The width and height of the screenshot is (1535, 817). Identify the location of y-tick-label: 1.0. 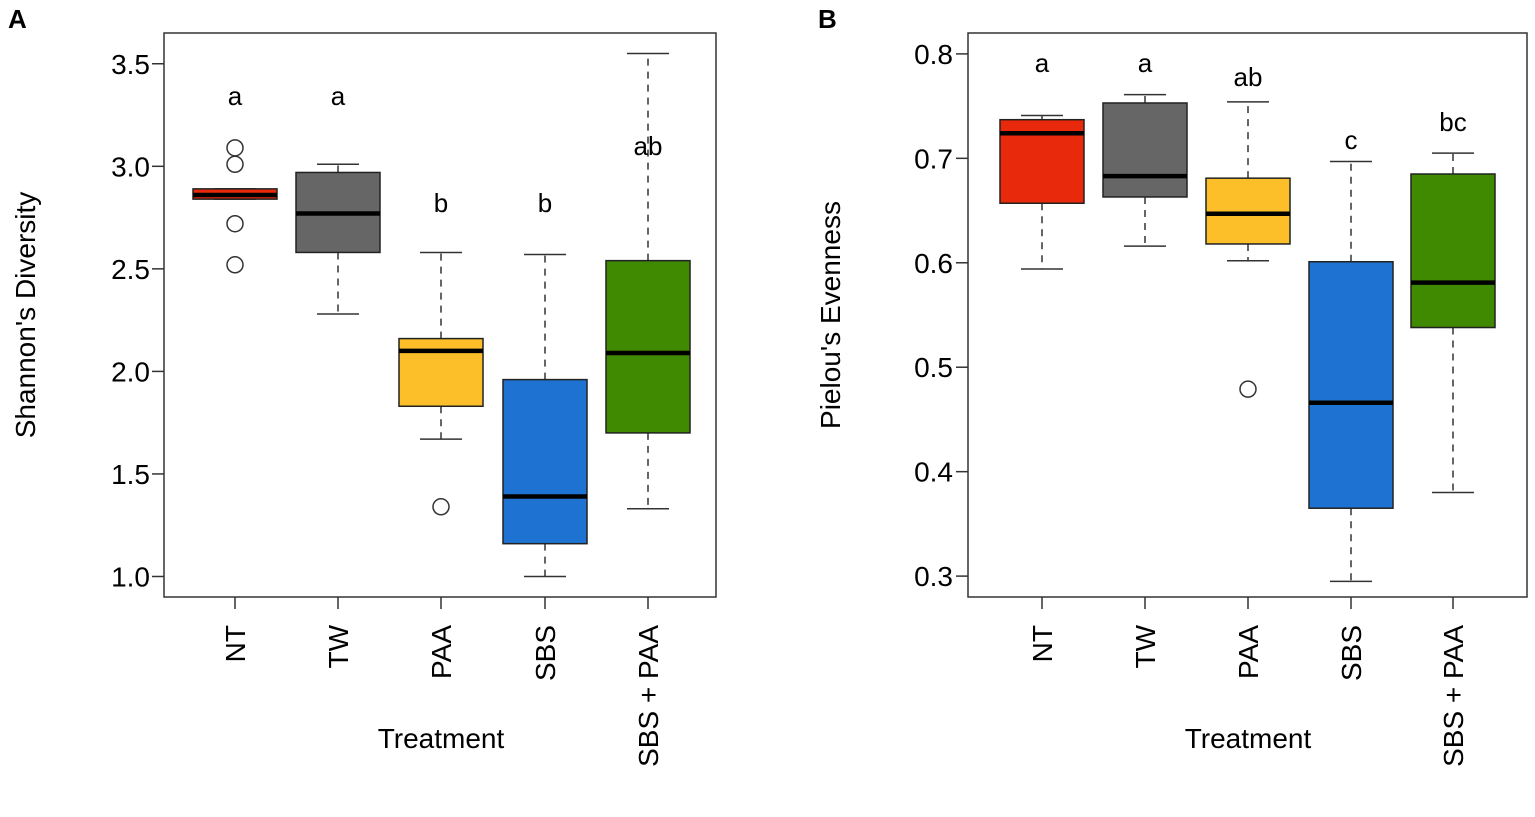
(130, 576).